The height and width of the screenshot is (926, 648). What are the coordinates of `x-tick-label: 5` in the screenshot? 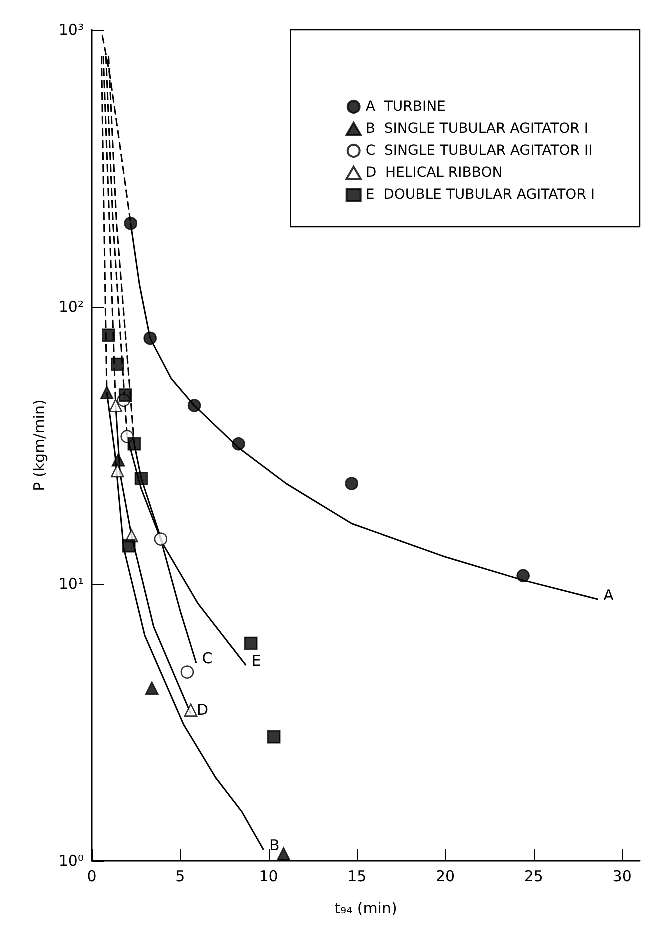 It's located at (181, 877).